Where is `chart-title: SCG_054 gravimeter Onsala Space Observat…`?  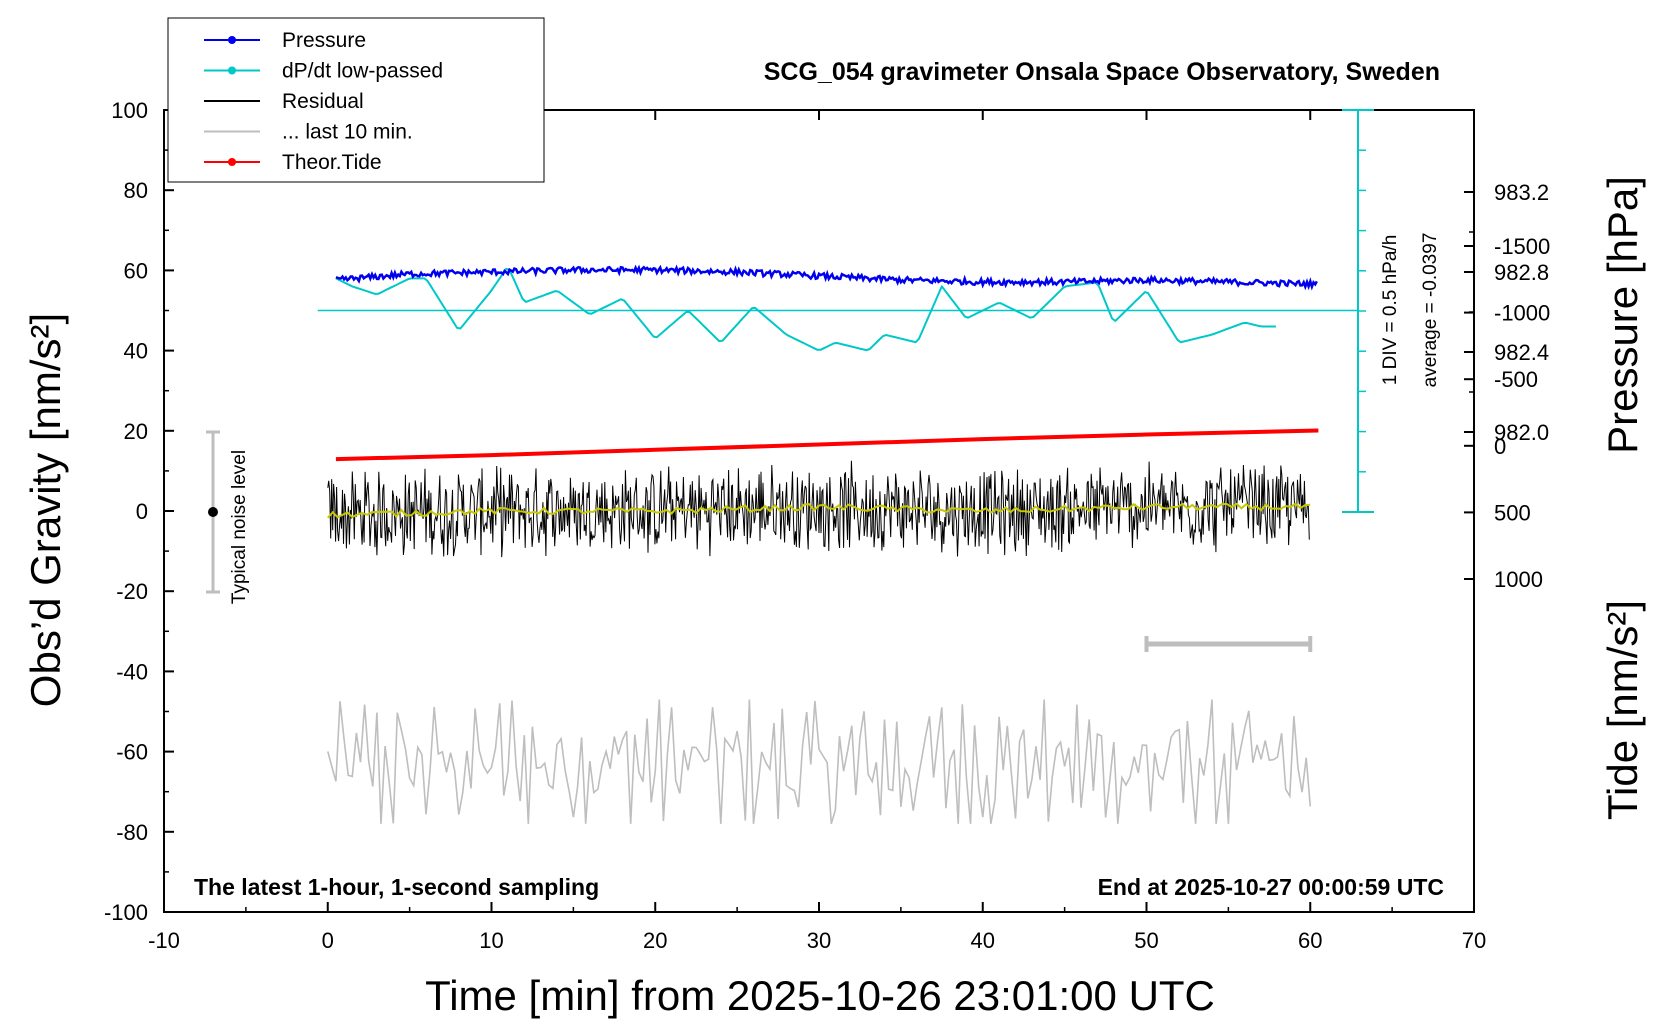 chart-title: SCG_054 gravimeter Onsala Space Observat… is located at coordinates (1102, 72).